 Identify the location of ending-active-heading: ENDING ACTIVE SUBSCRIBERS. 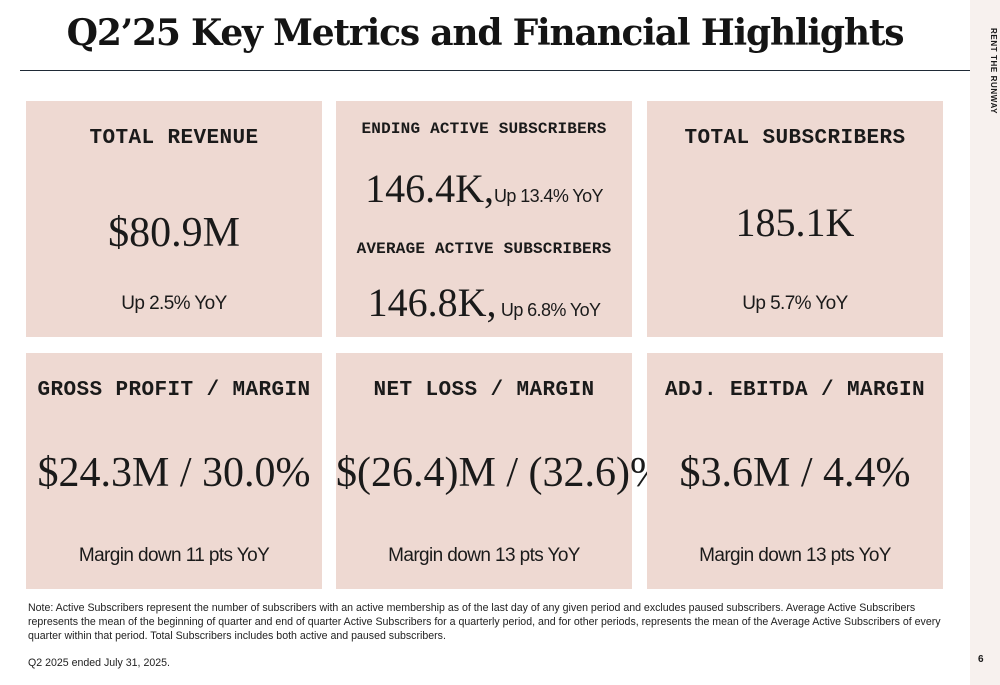
(484, 129).